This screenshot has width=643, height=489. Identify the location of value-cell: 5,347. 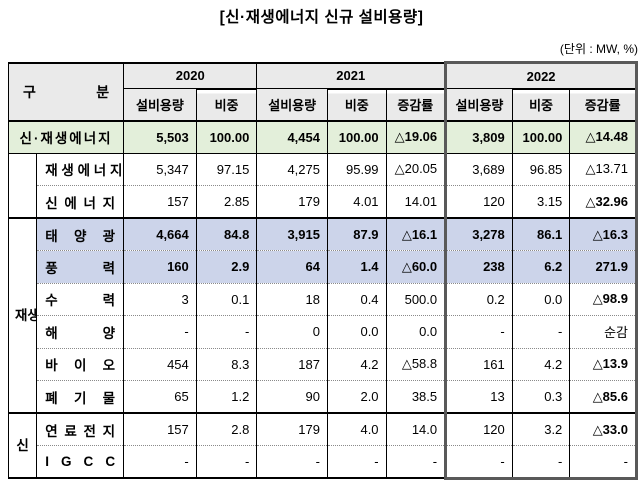
(160, 169).